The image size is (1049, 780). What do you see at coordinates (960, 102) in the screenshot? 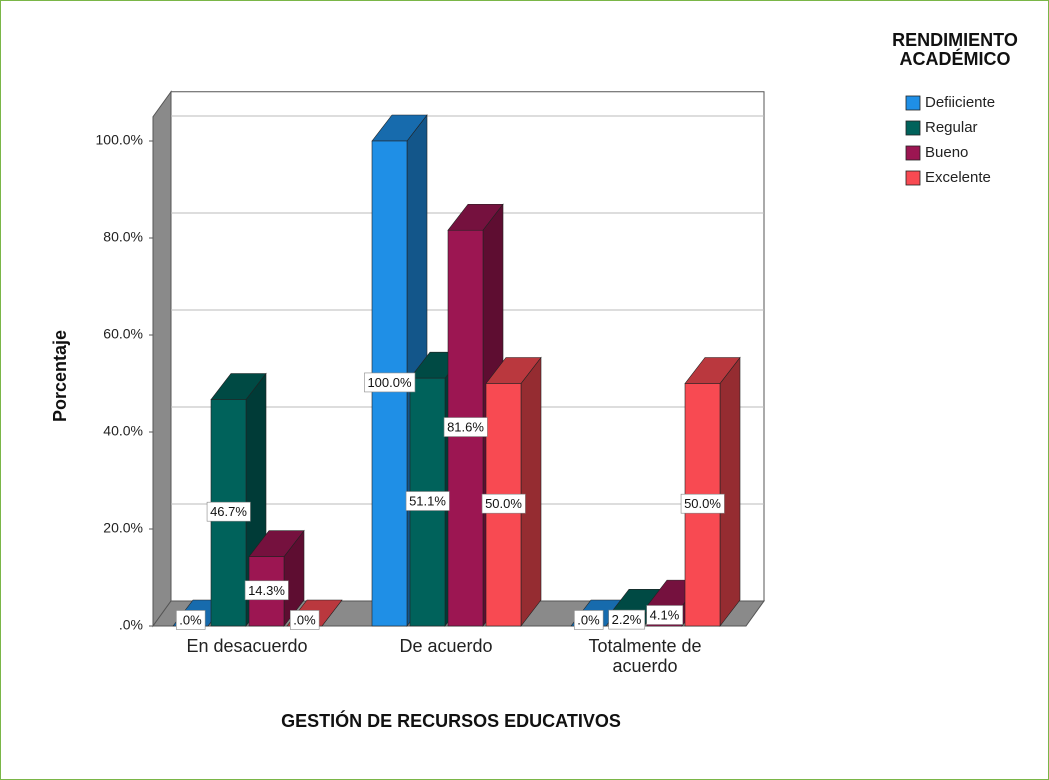
I see `legend-label: Defiiciente` at bounding box center [960, 102].